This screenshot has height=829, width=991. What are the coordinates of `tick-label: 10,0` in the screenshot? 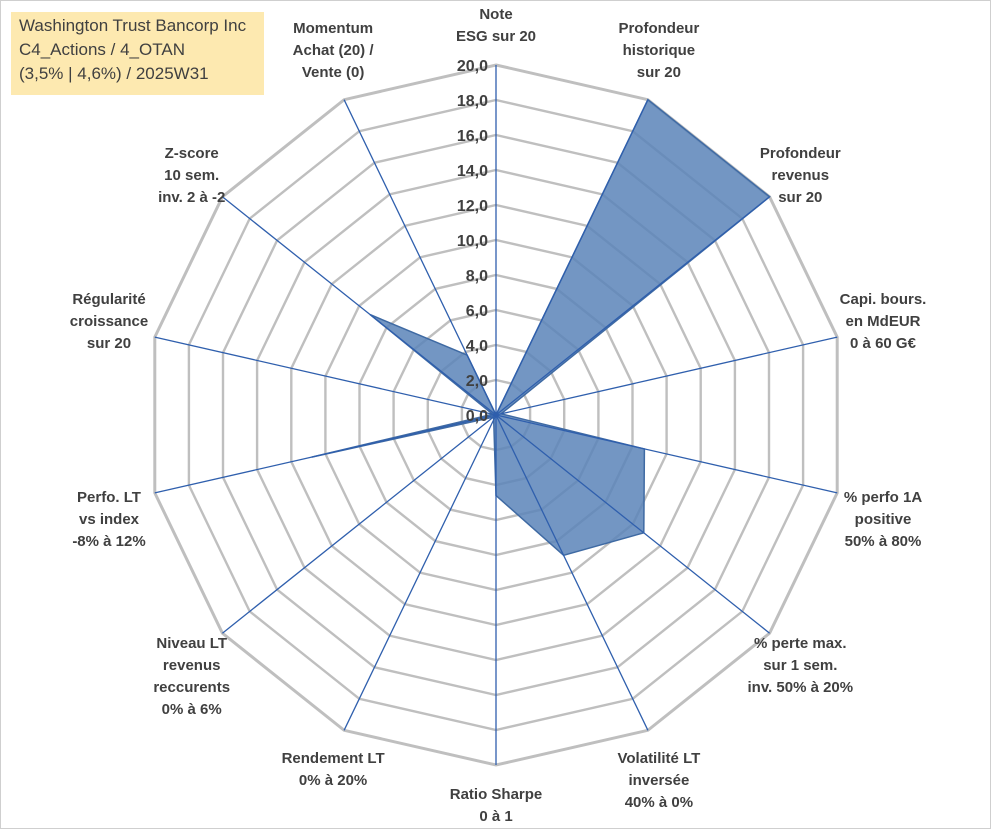 It's located at (472, 241).